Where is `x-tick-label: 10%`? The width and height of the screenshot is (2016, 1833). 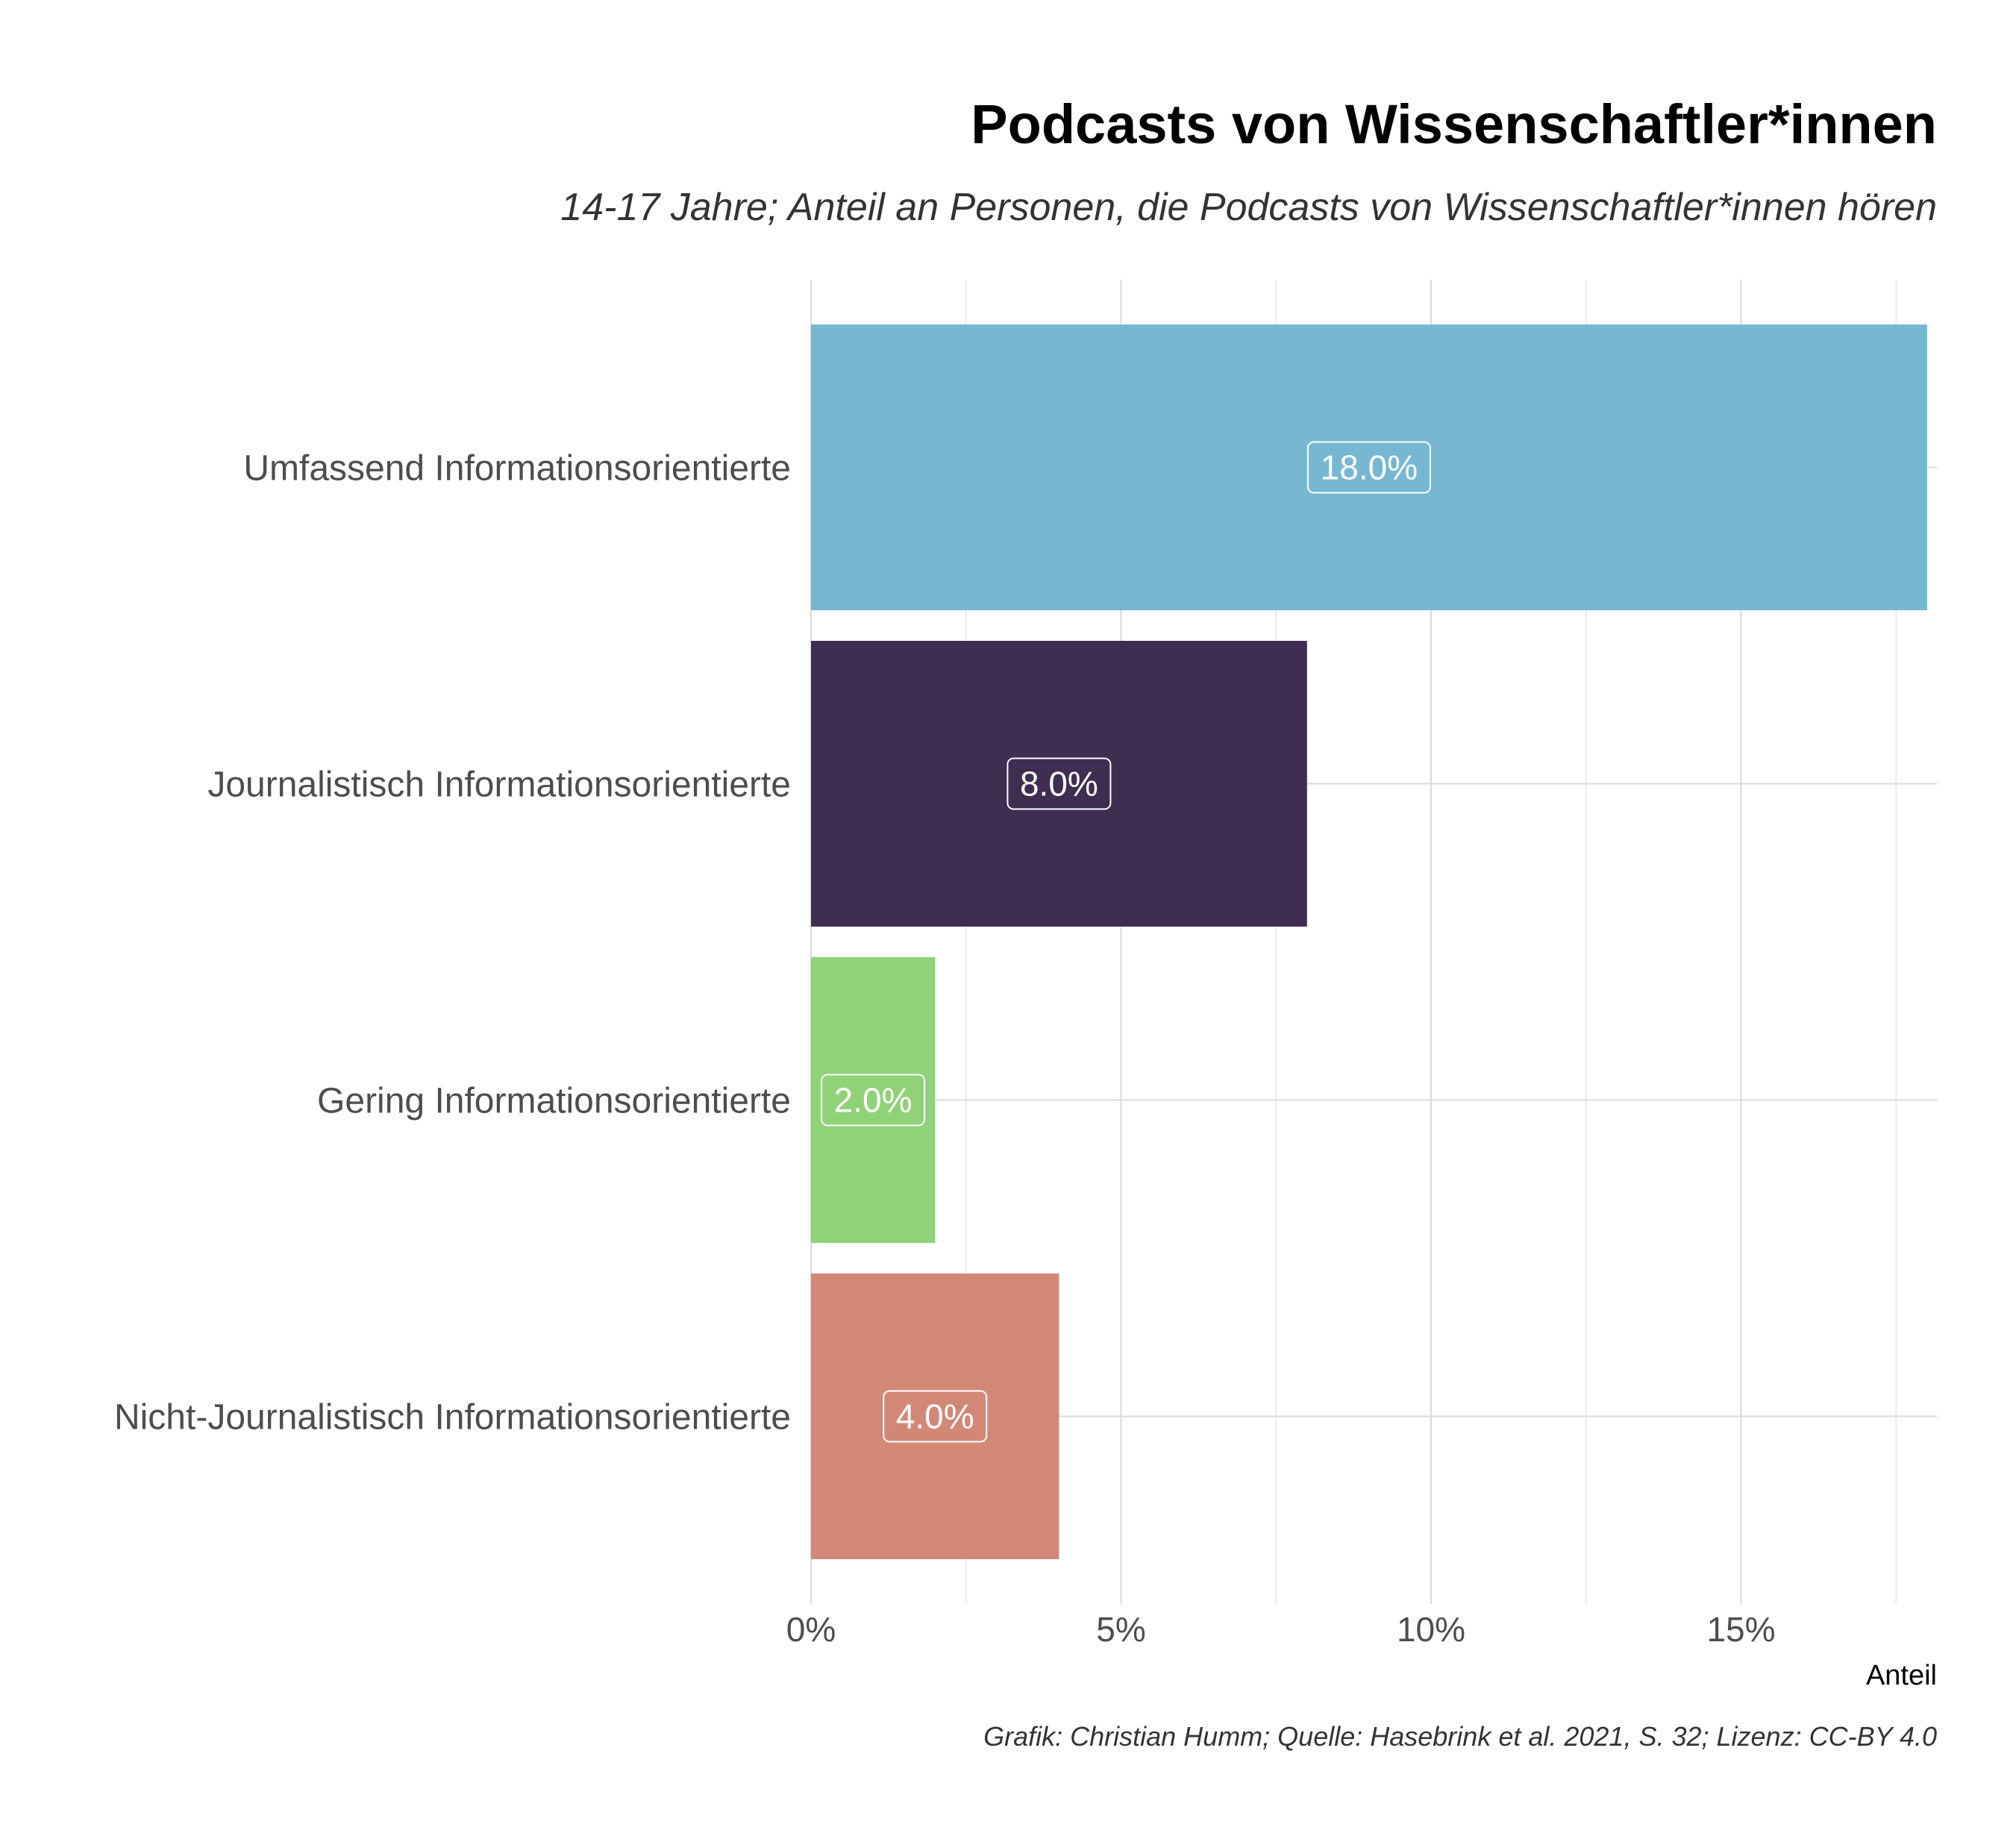 x-tick-label: 10% is located at coordinates (1431, 1629).